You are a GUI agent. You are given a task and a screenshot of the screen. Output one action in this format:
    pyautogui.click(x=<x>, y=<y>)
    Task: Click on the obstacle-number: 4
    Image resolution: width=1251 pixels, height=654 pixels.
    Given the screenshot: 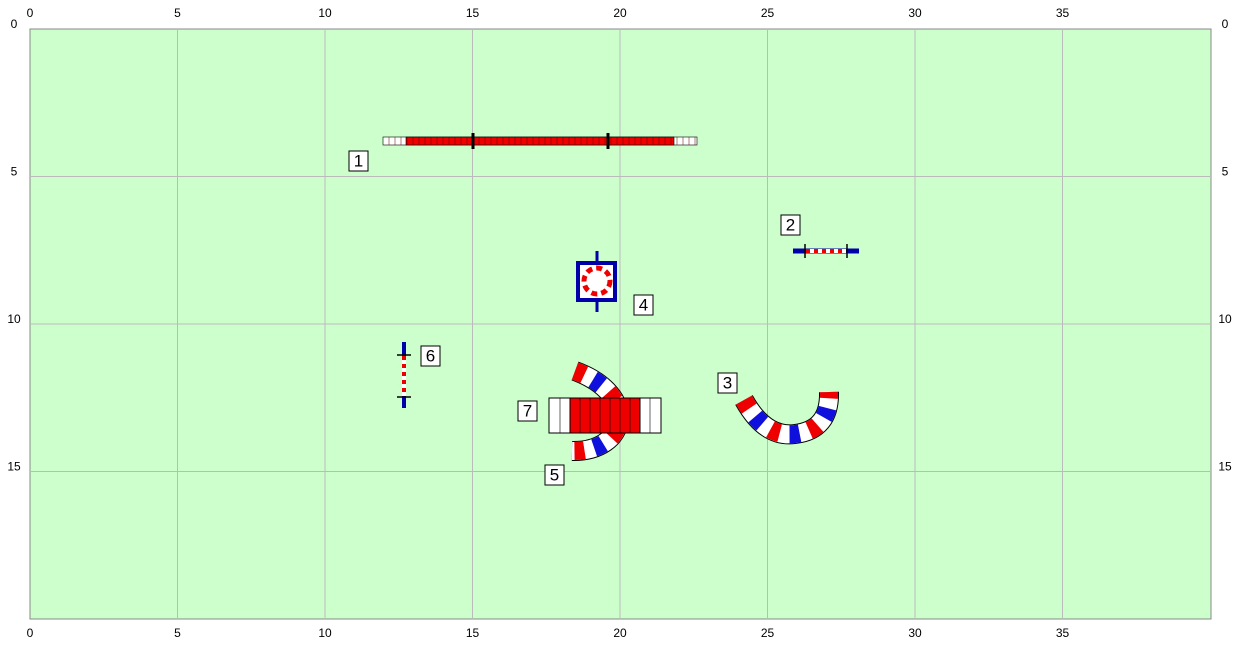 What is the action you would take?
    pyautogui.click(x=643, y=304)
    